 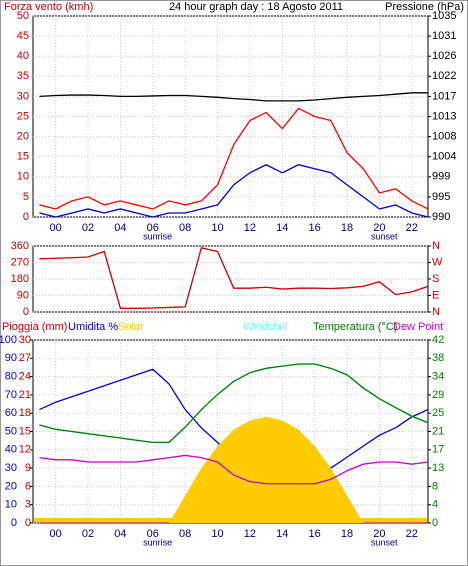 What do you see at coordinates (20, 246) in the screenshot?
I see `y-tick-label: 360` at bounding box center [20, 246].